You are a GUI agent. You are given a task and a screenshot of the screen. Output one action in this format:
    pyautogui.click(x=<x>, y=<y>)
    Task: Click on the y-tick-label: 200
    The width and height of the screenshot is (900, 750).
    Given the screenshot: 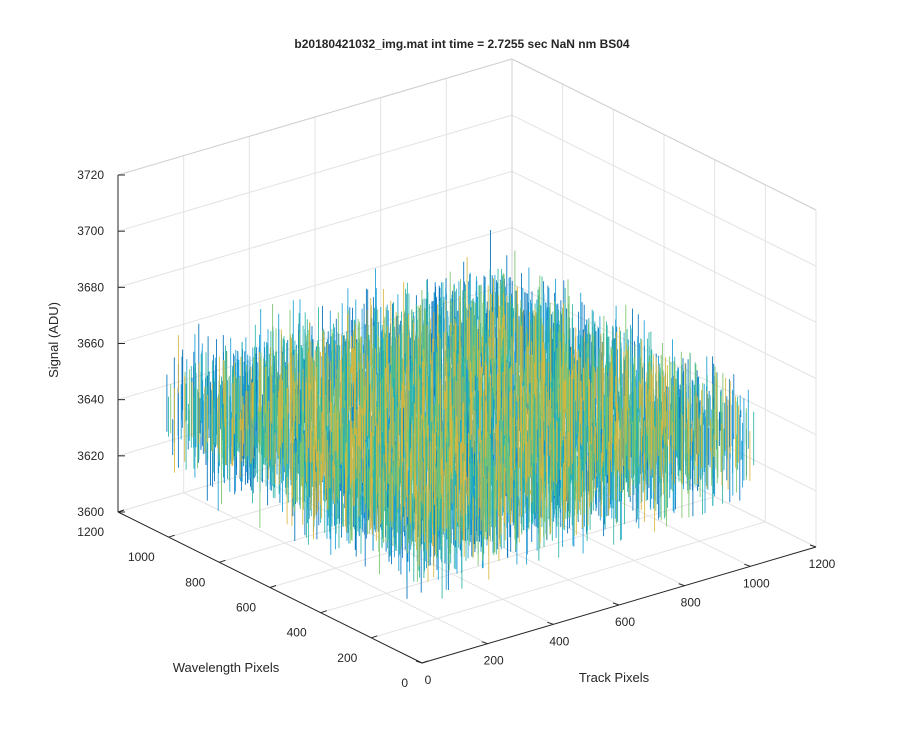 What is the action you would take?
    pyautogui.click(x=347, y=658)
    